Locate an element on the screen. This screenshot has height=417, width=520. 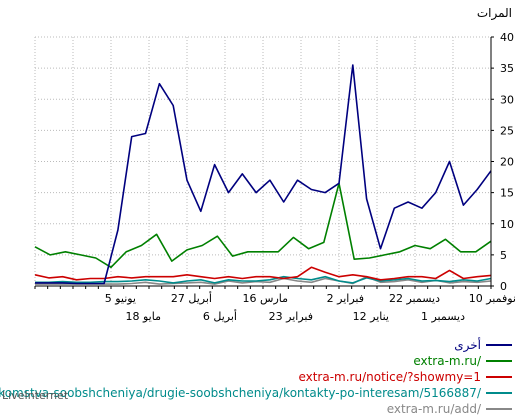
x-tick-label: 2 فبراير is located at coordinates (345, 298).